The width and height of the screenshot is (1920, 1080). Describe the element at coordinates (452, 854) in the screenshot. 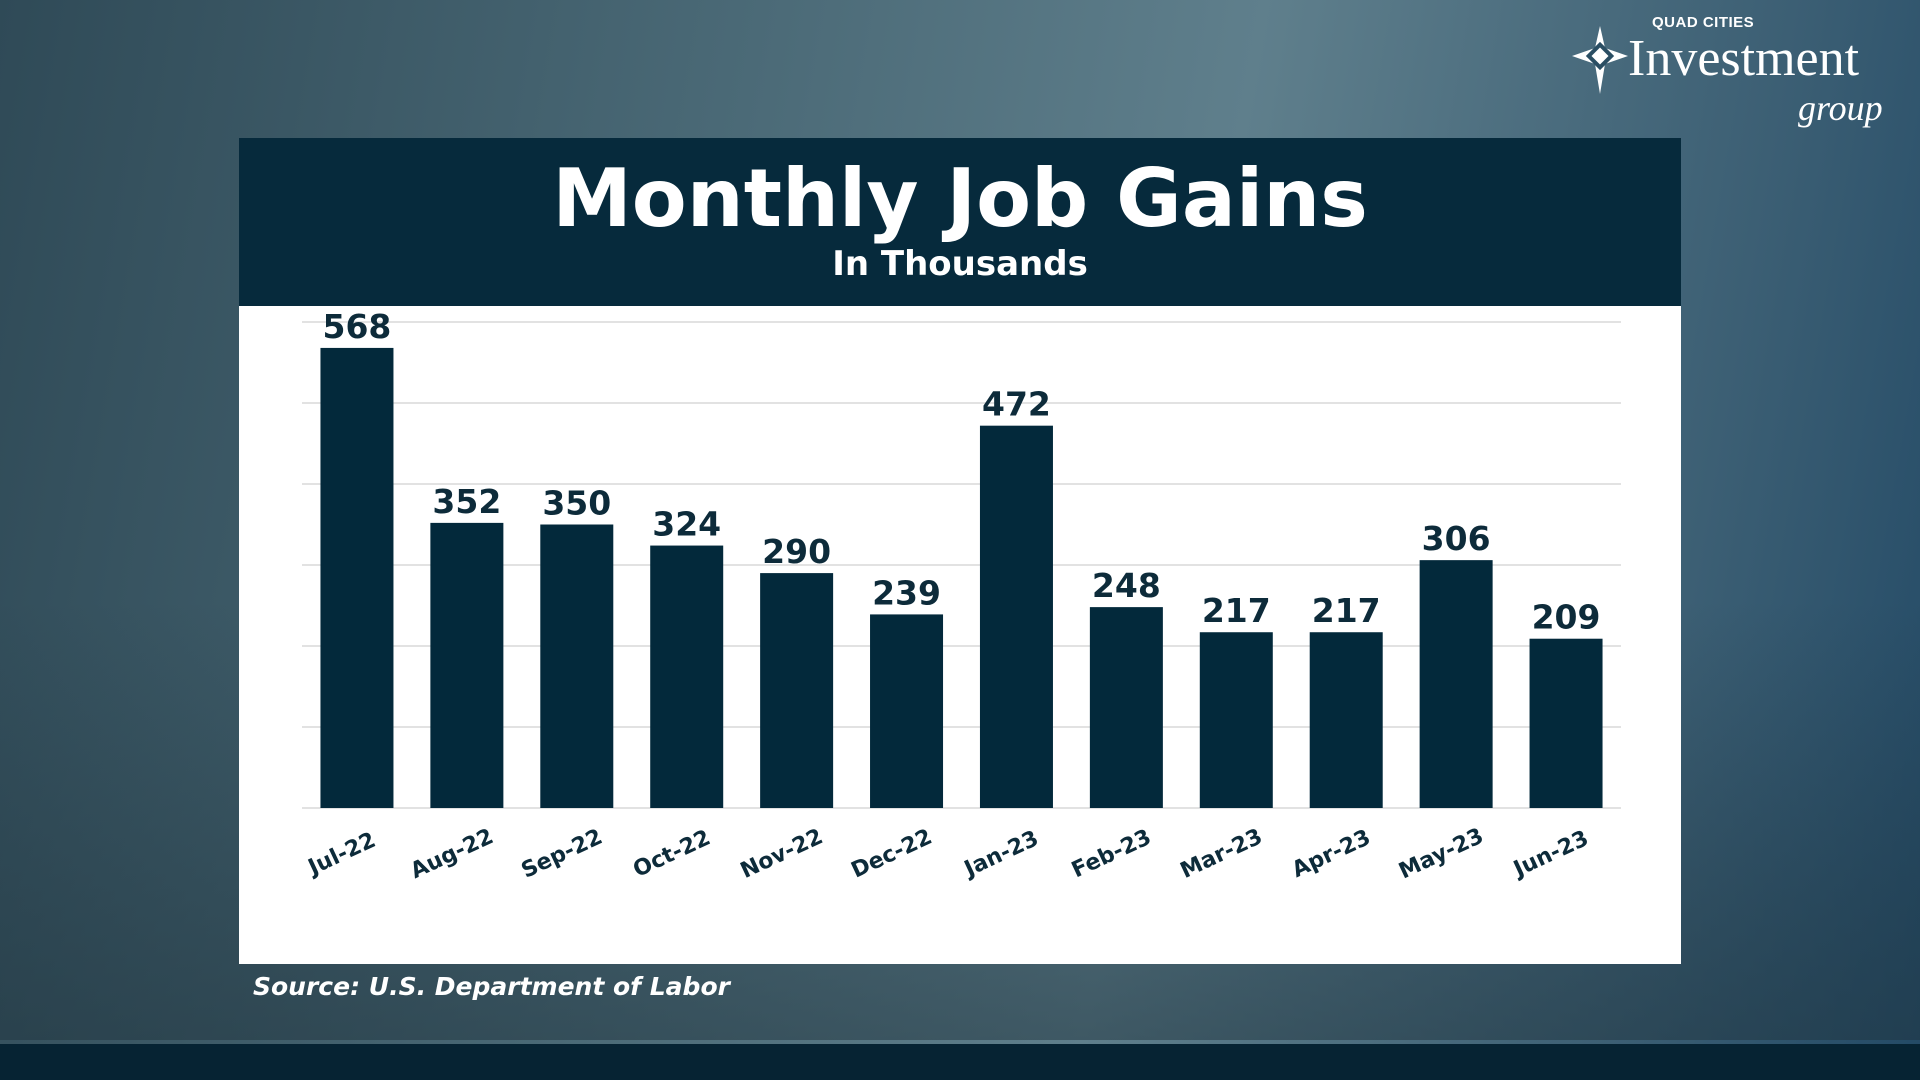

I see `x-tick-label: Aug-22` at that location.